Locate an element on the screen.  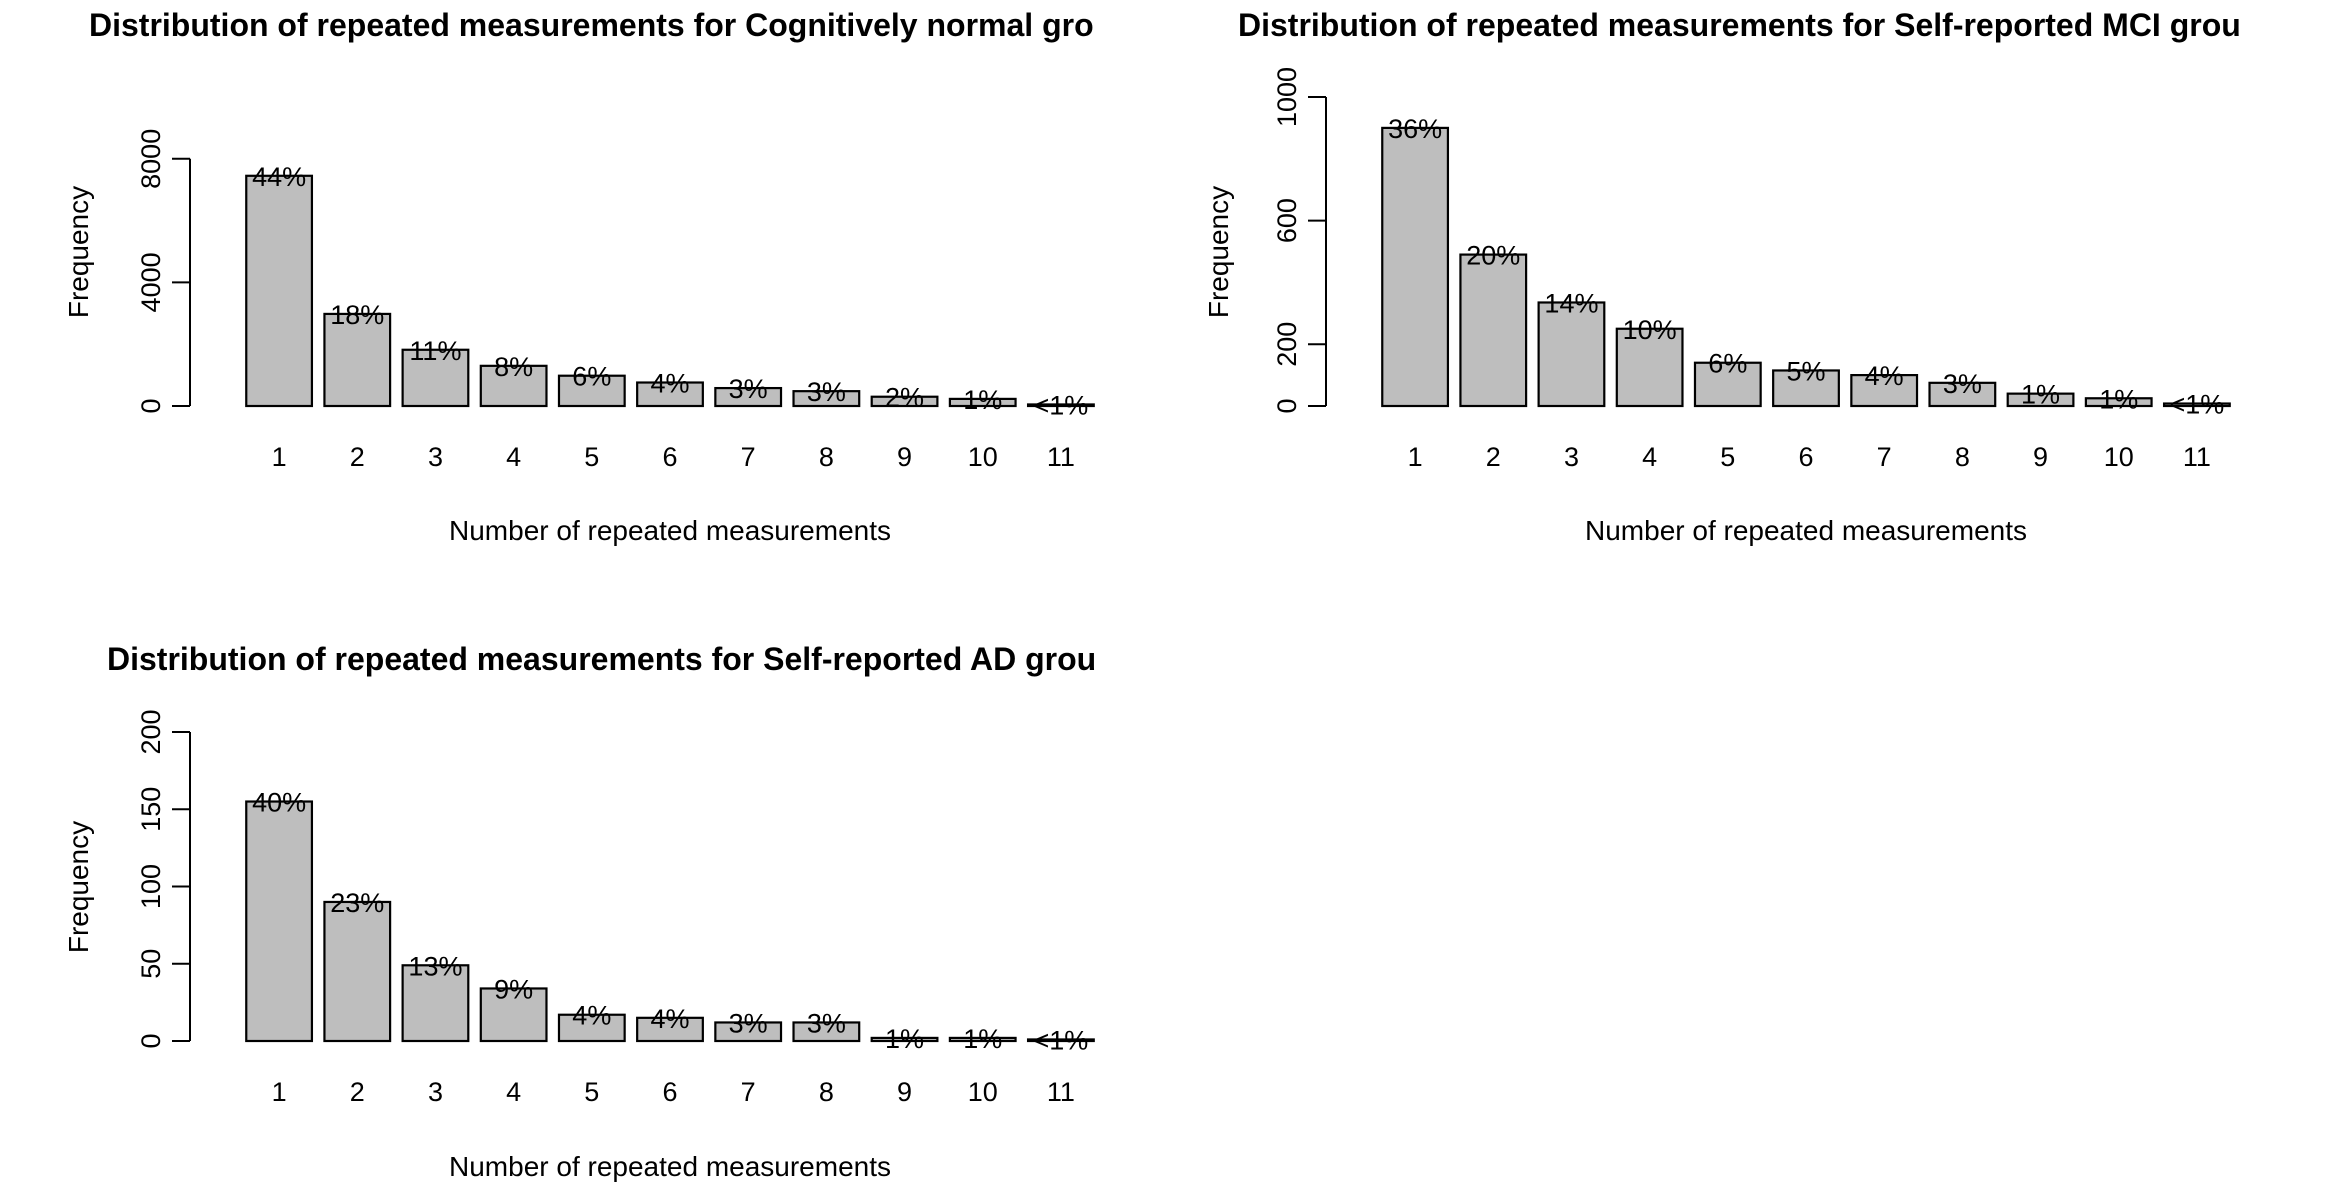
bar-data-label: 6% is located at coordinates (591, 377).